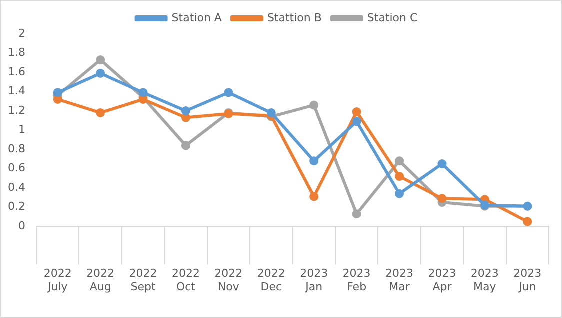 This screenshot has width=562, height=318. What do you see at coordinates (186, 280) in the screenshot?
I see `x-tick-label: 2022 Oct` at bounding box center [186, 280].